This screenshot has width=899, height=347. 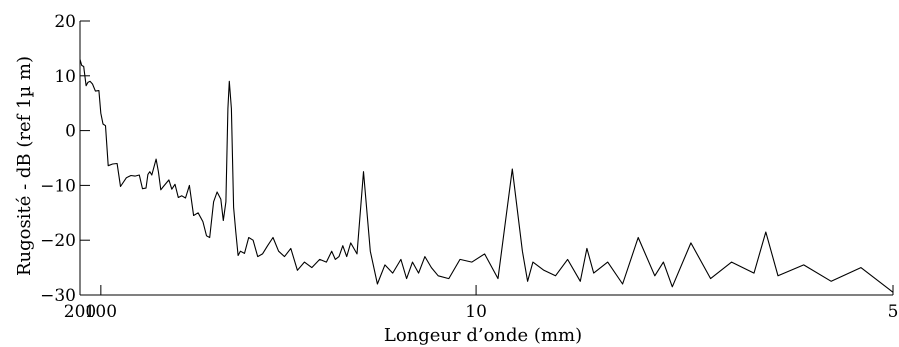 What do you see at coordinates (70, 132) in the screenshot?
I see `y-tick-label: 0` at bounding box center [70, 132].